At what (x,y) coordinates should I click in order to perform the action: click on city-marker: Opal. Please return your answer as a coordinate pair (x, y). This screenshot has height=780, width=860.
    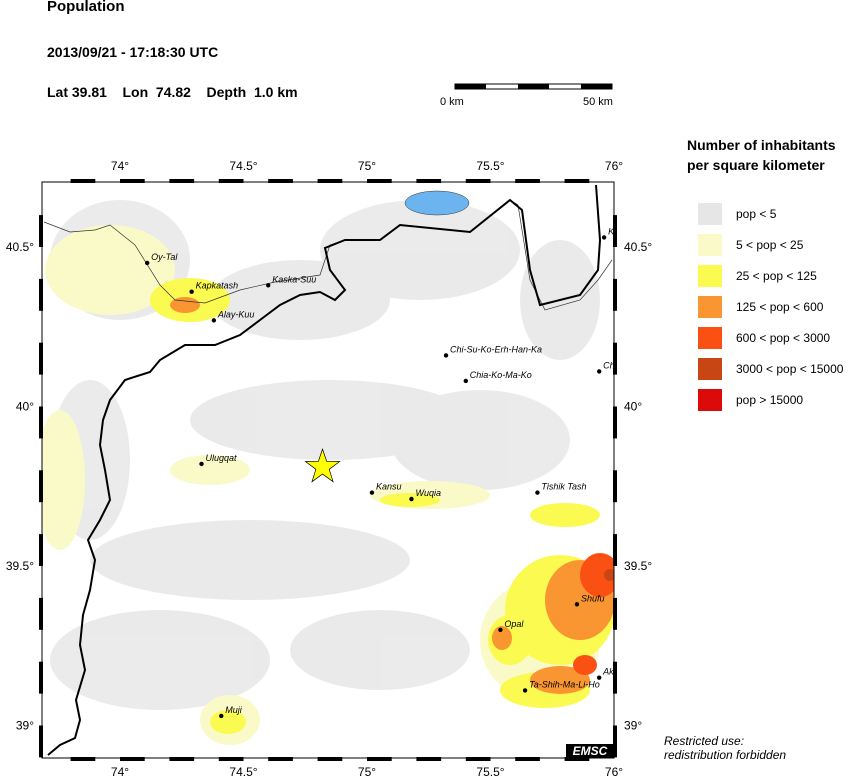
    Looking at the image, I should click on (511, 625).